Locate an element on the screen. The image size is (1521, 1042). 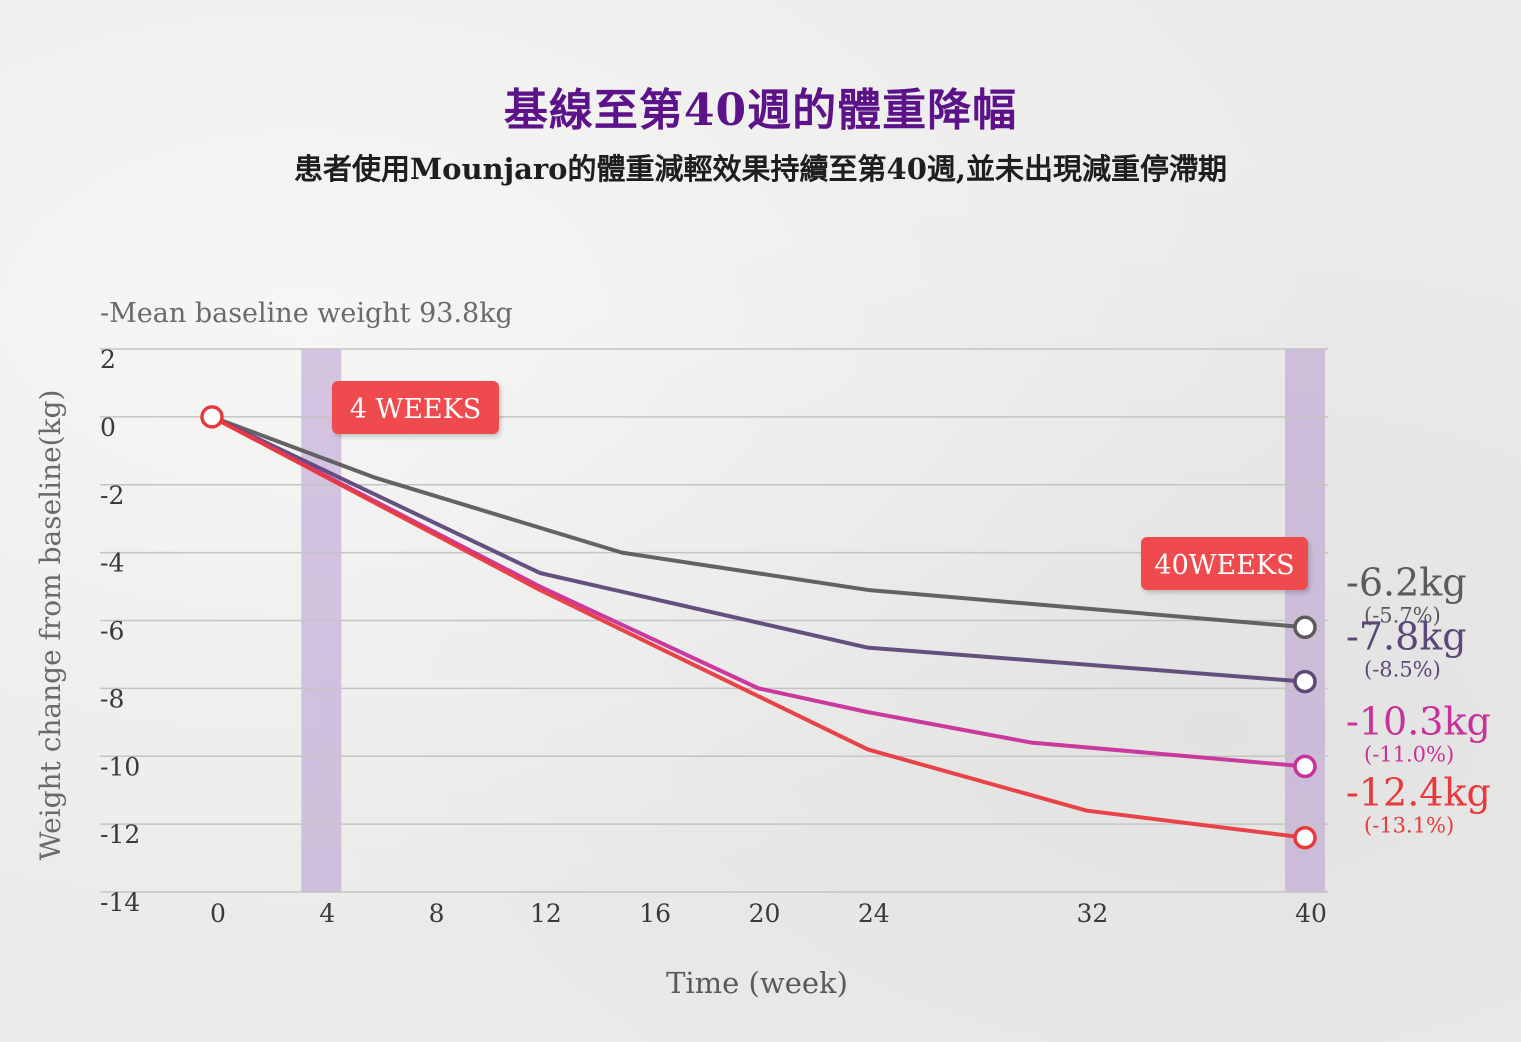
page-subtitle: 患者使用Mounjaro的體重減輕效果持續至第40週,並未出現減重停滯期 is located at coordinates (760, 169).